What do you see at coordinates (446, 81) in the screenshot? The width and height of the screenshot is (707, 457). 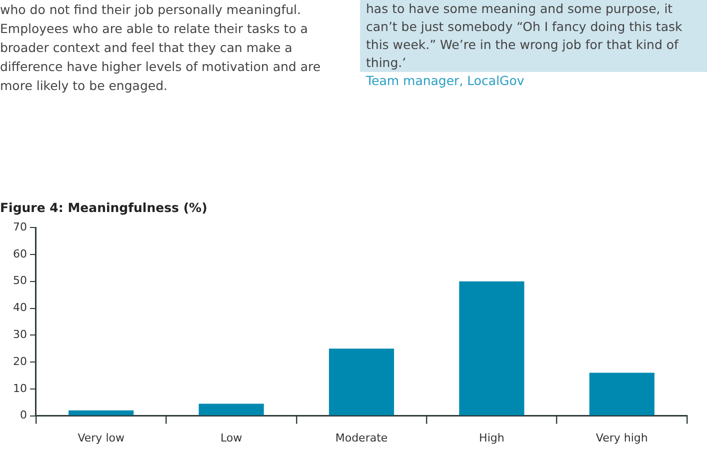 I see `text: Team manager, LocalGov` at bounding box center [446, 81].